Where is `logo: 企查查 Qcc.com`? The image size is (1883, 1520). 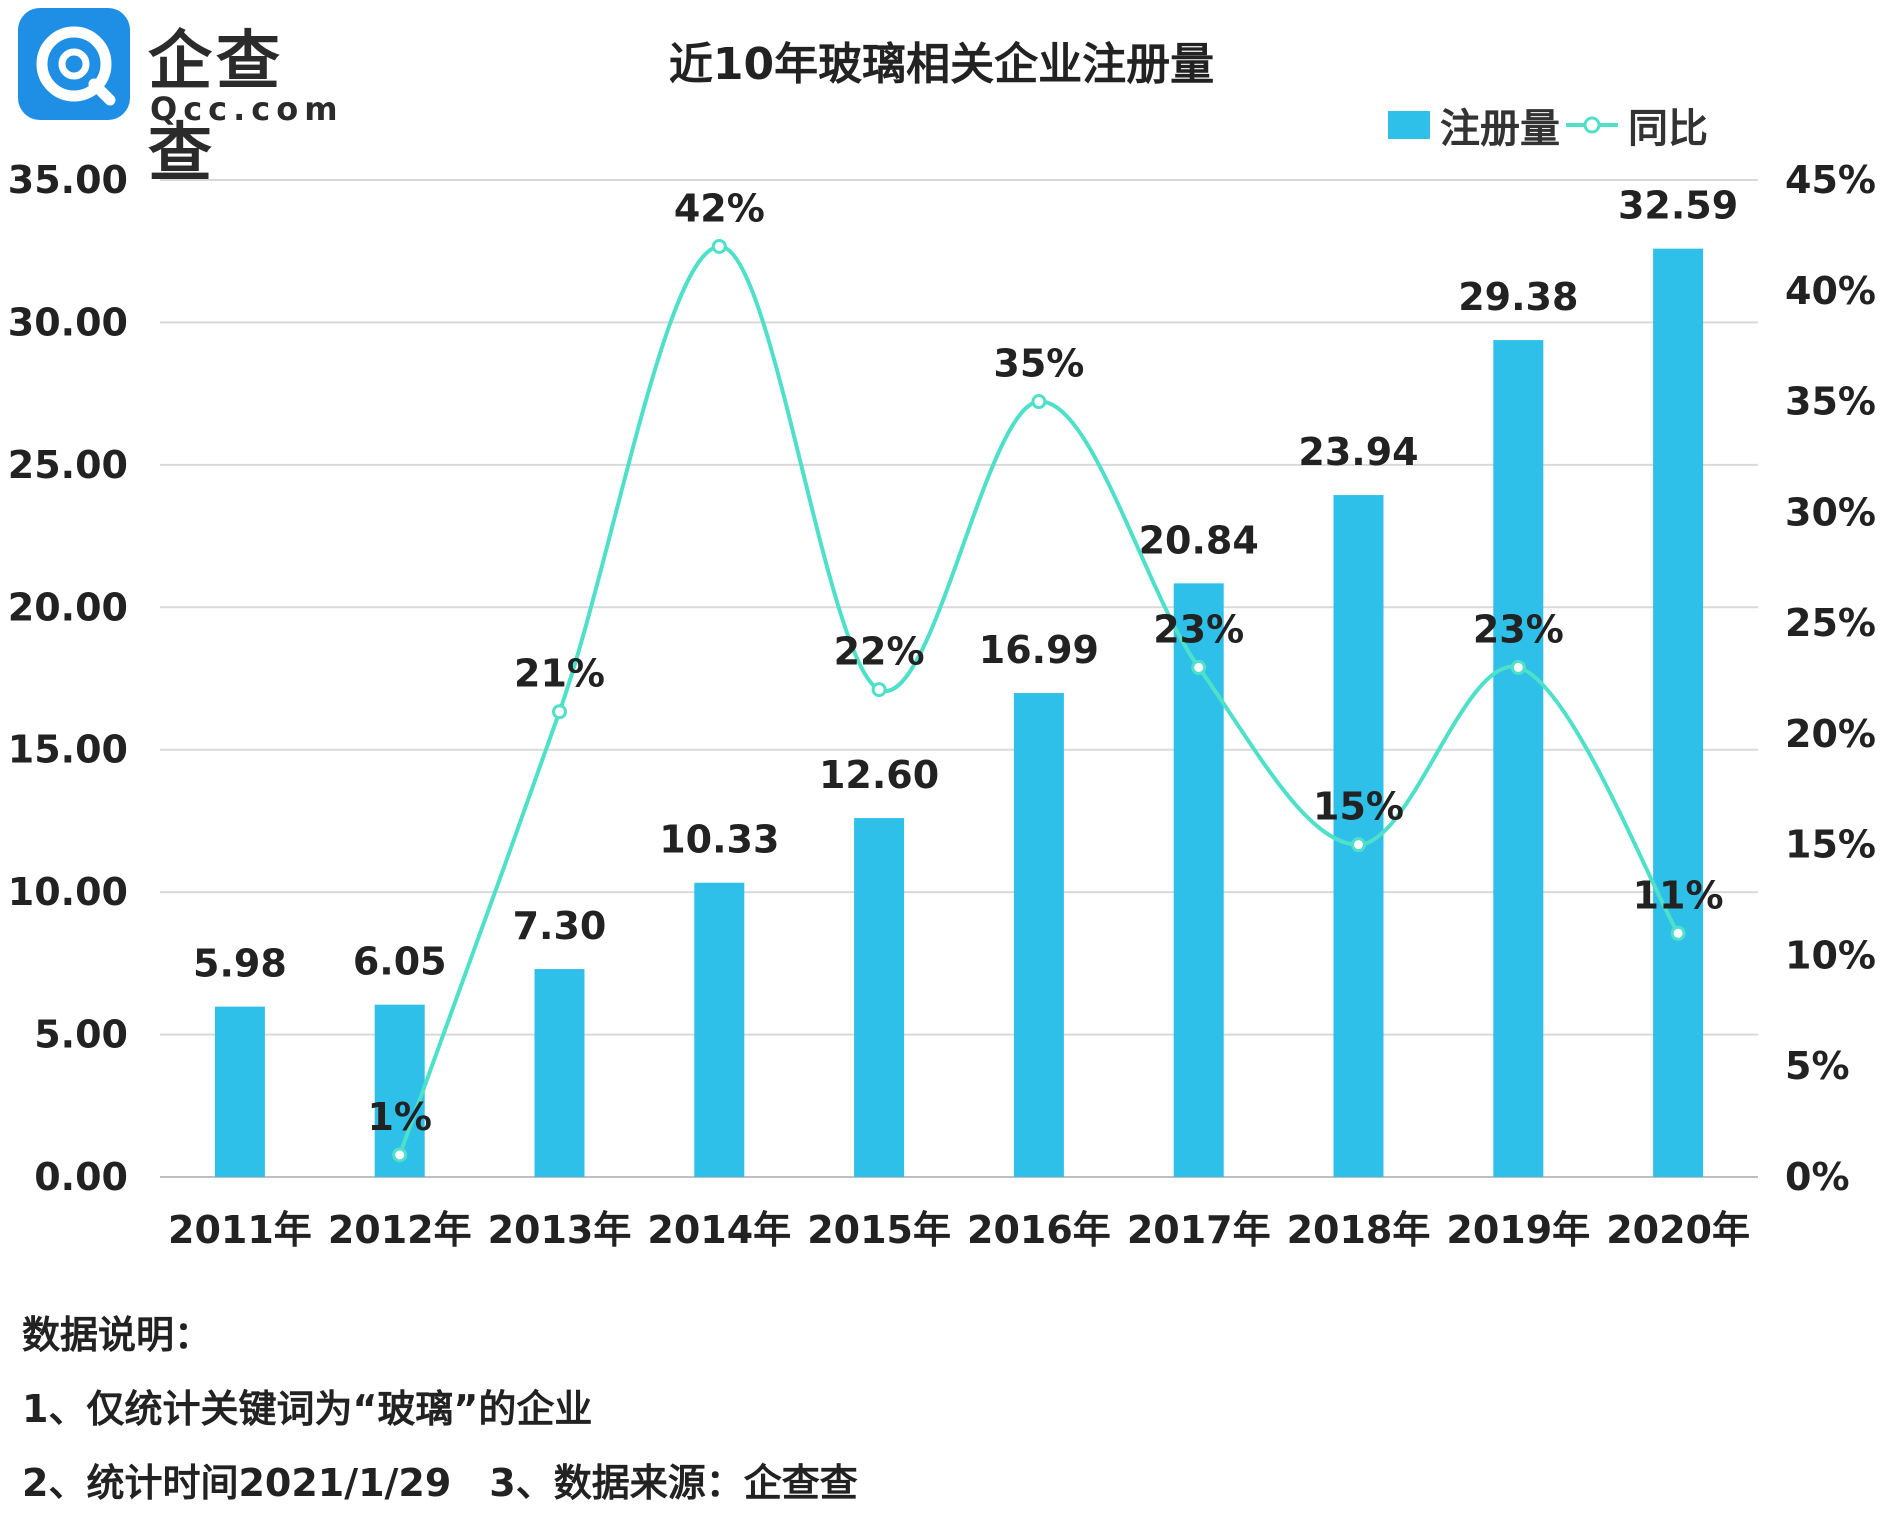
logo: 企查查 Qcc.com is located at coordinates (183, 99).